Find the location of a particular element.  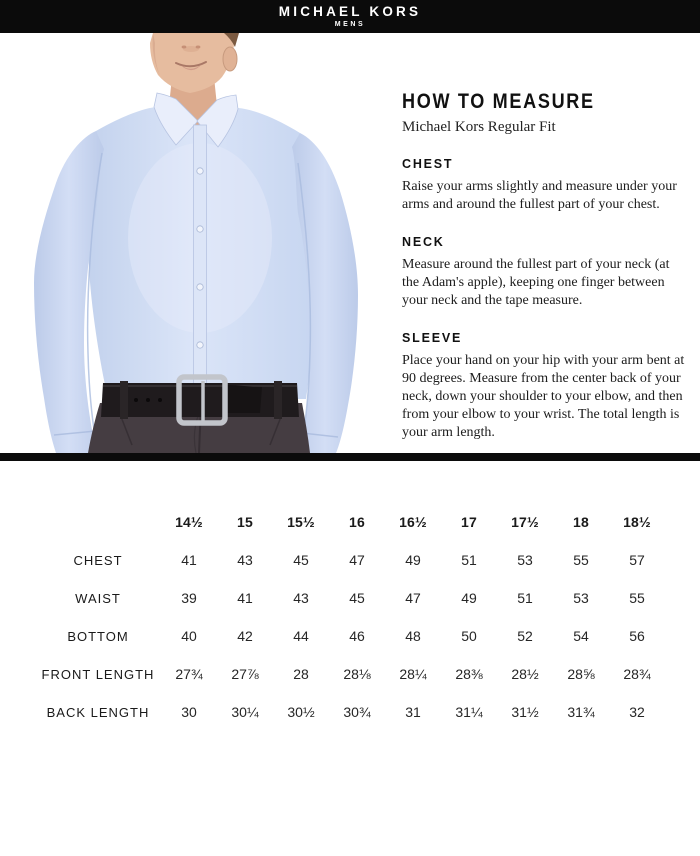

measurement-row-chest: CHEST 41 43 45 47 49 51 53 55 57 is located at coordinates (350, 560).